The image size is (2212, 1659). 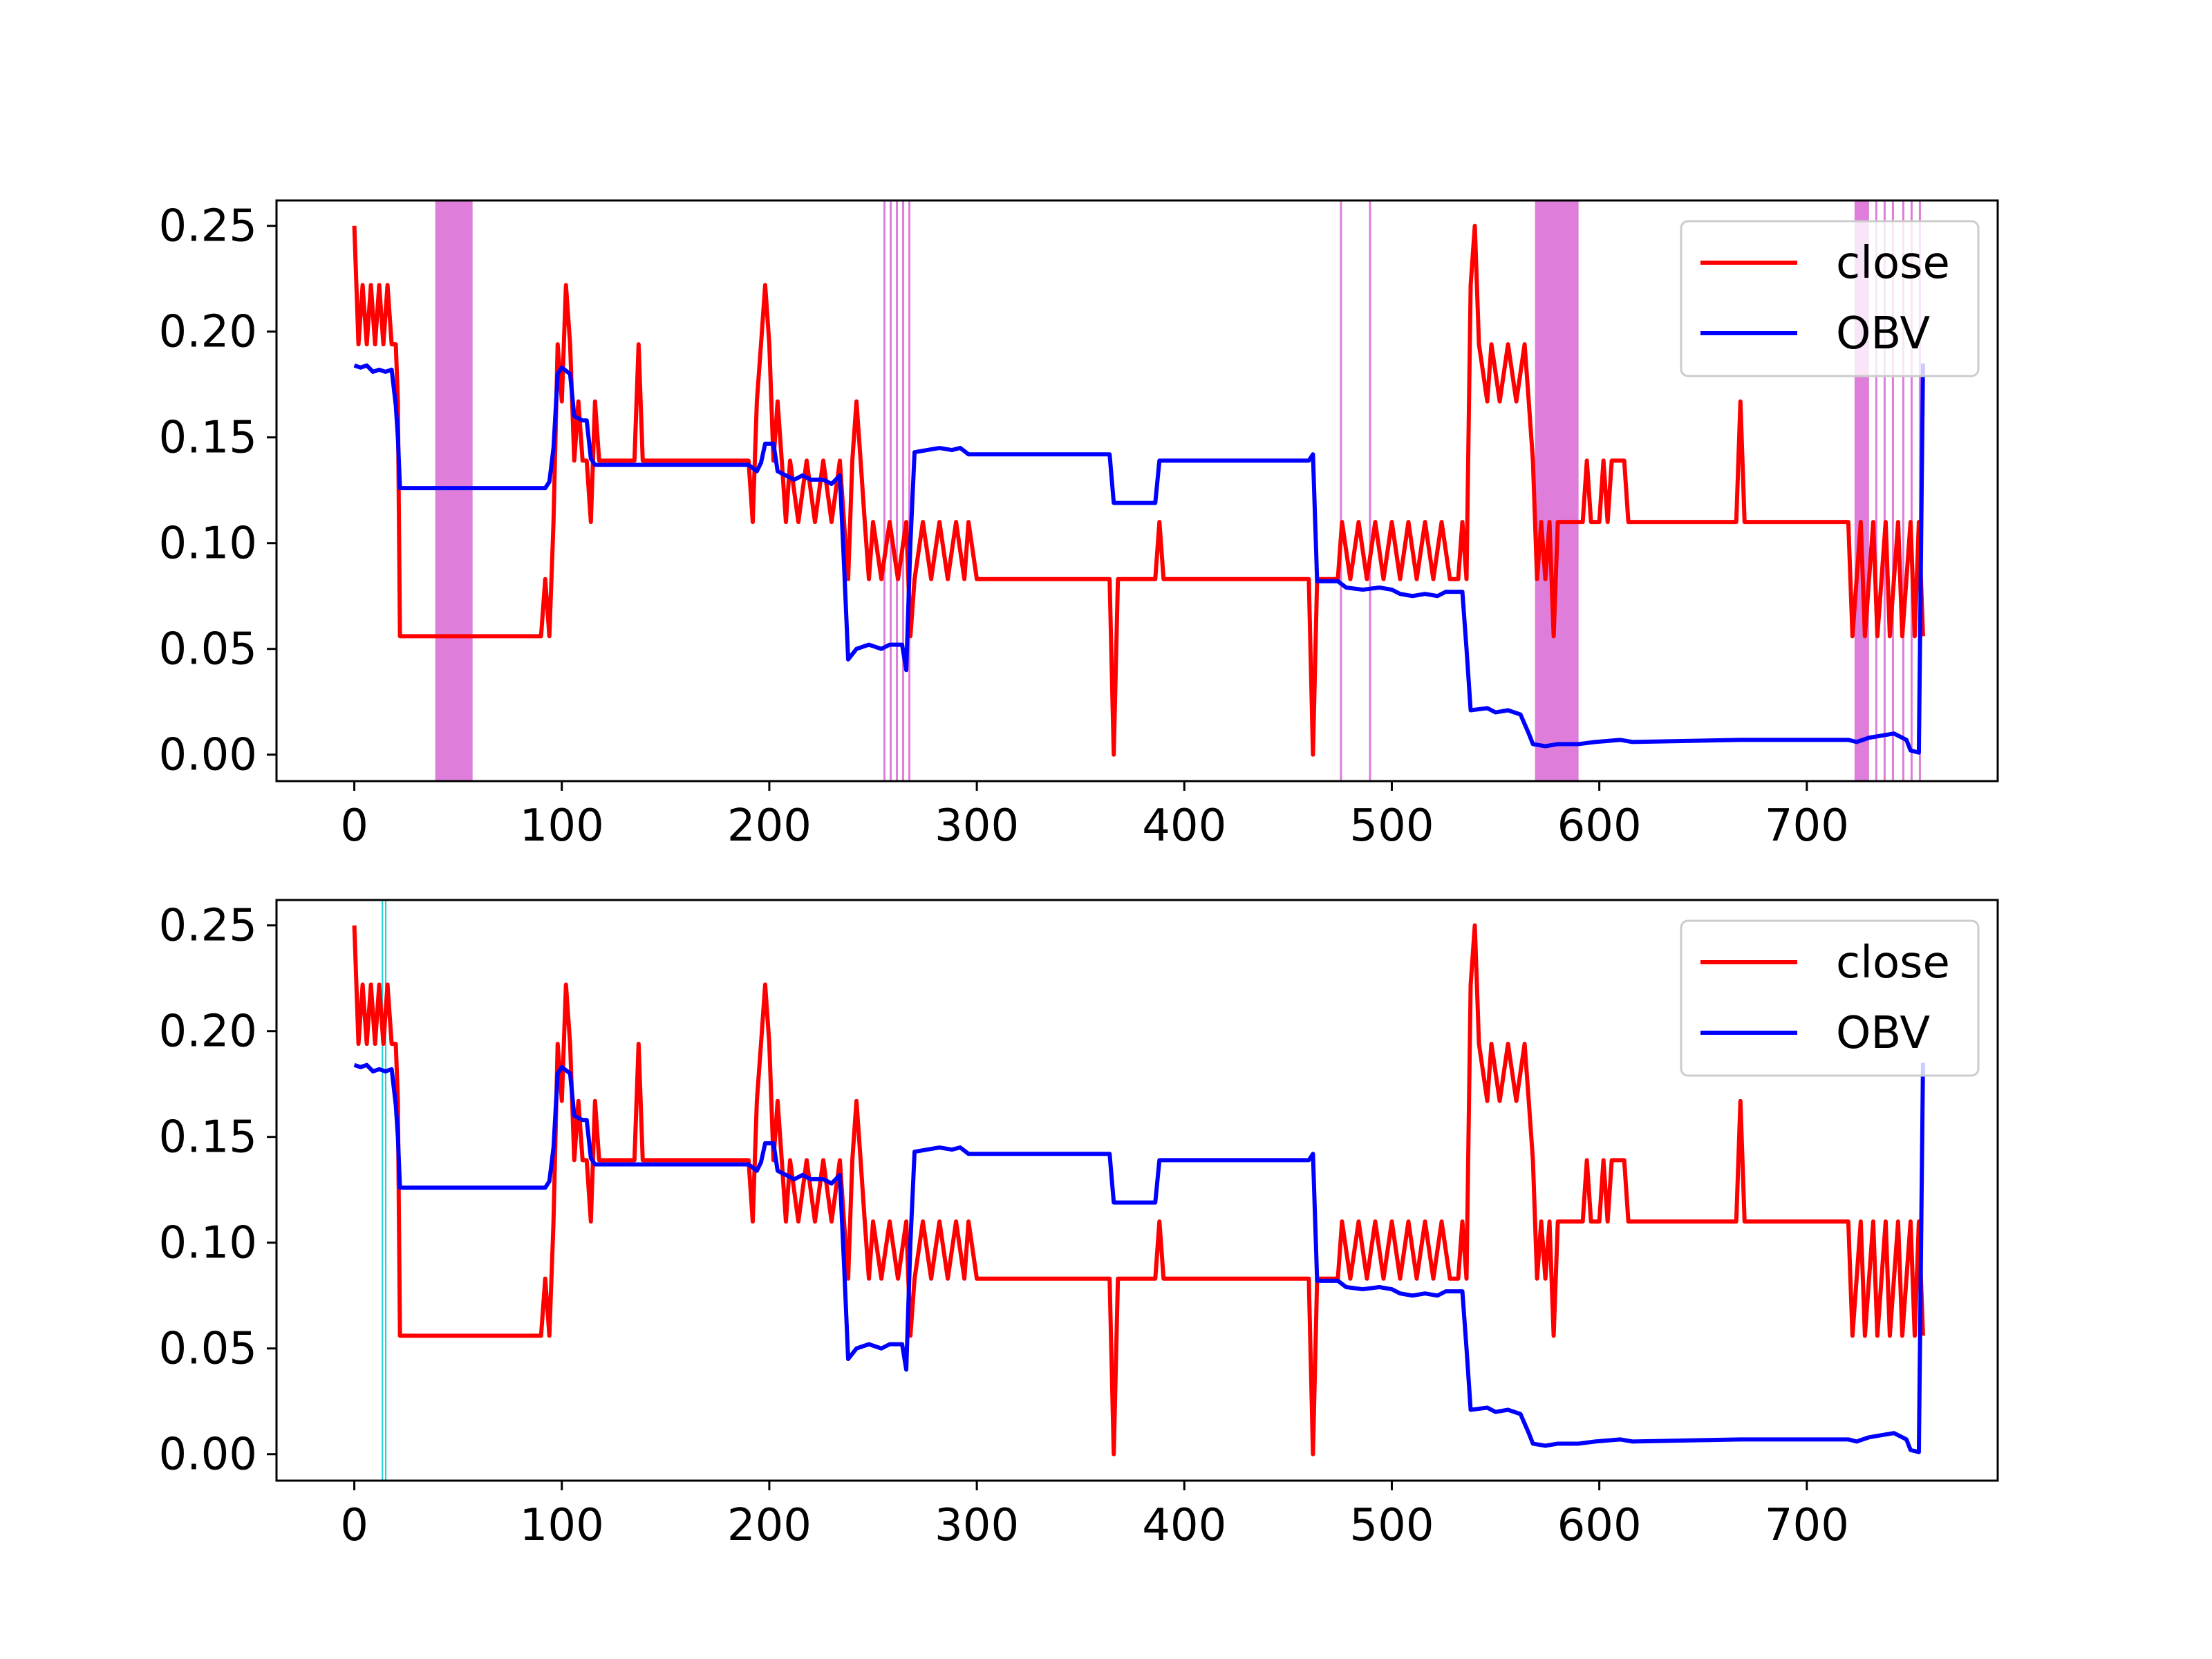 I want to click on top-y-tick-label: 0.05, so click(x=208, y=650).